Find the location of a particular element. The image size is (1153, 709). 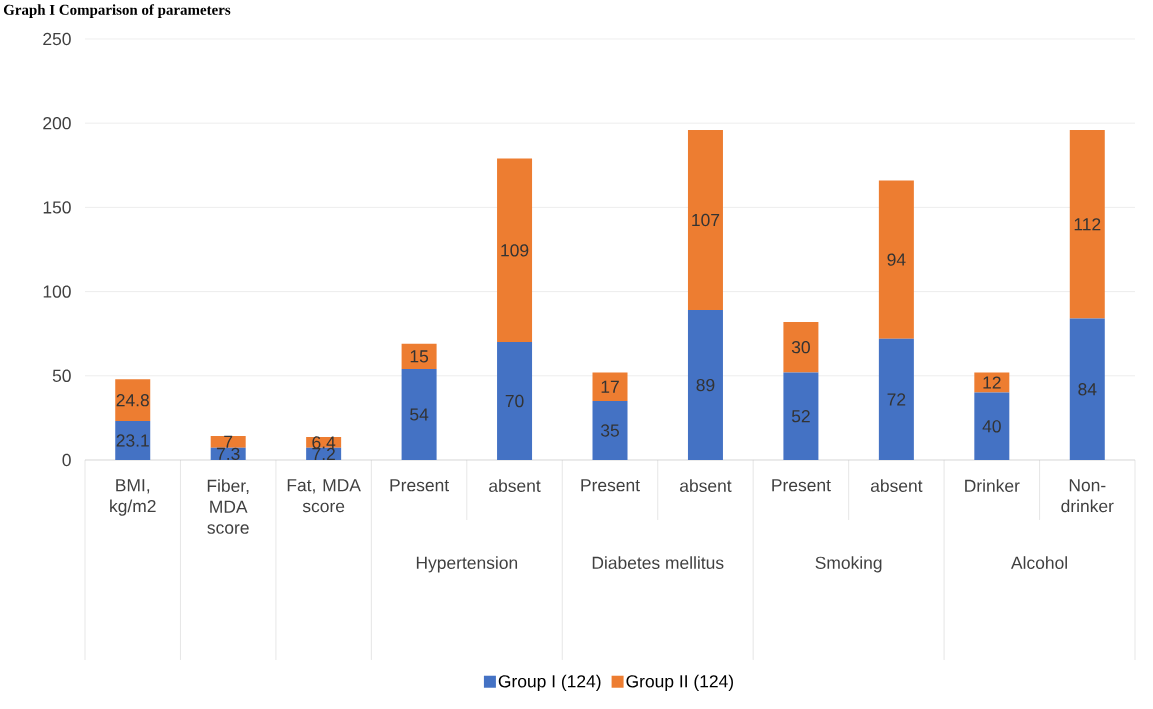

legend-label: Group II (124) is located at coordinates (679, 682).